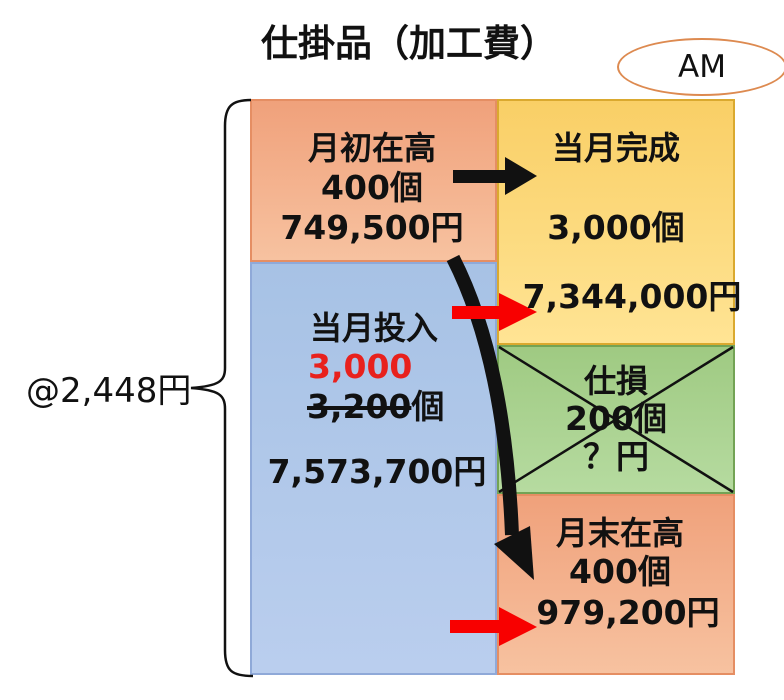 This screenshot has width=784, height=700. Describe the element at coordinates (616, 419) in the screenshot. I see `spoilage-box` at that location.